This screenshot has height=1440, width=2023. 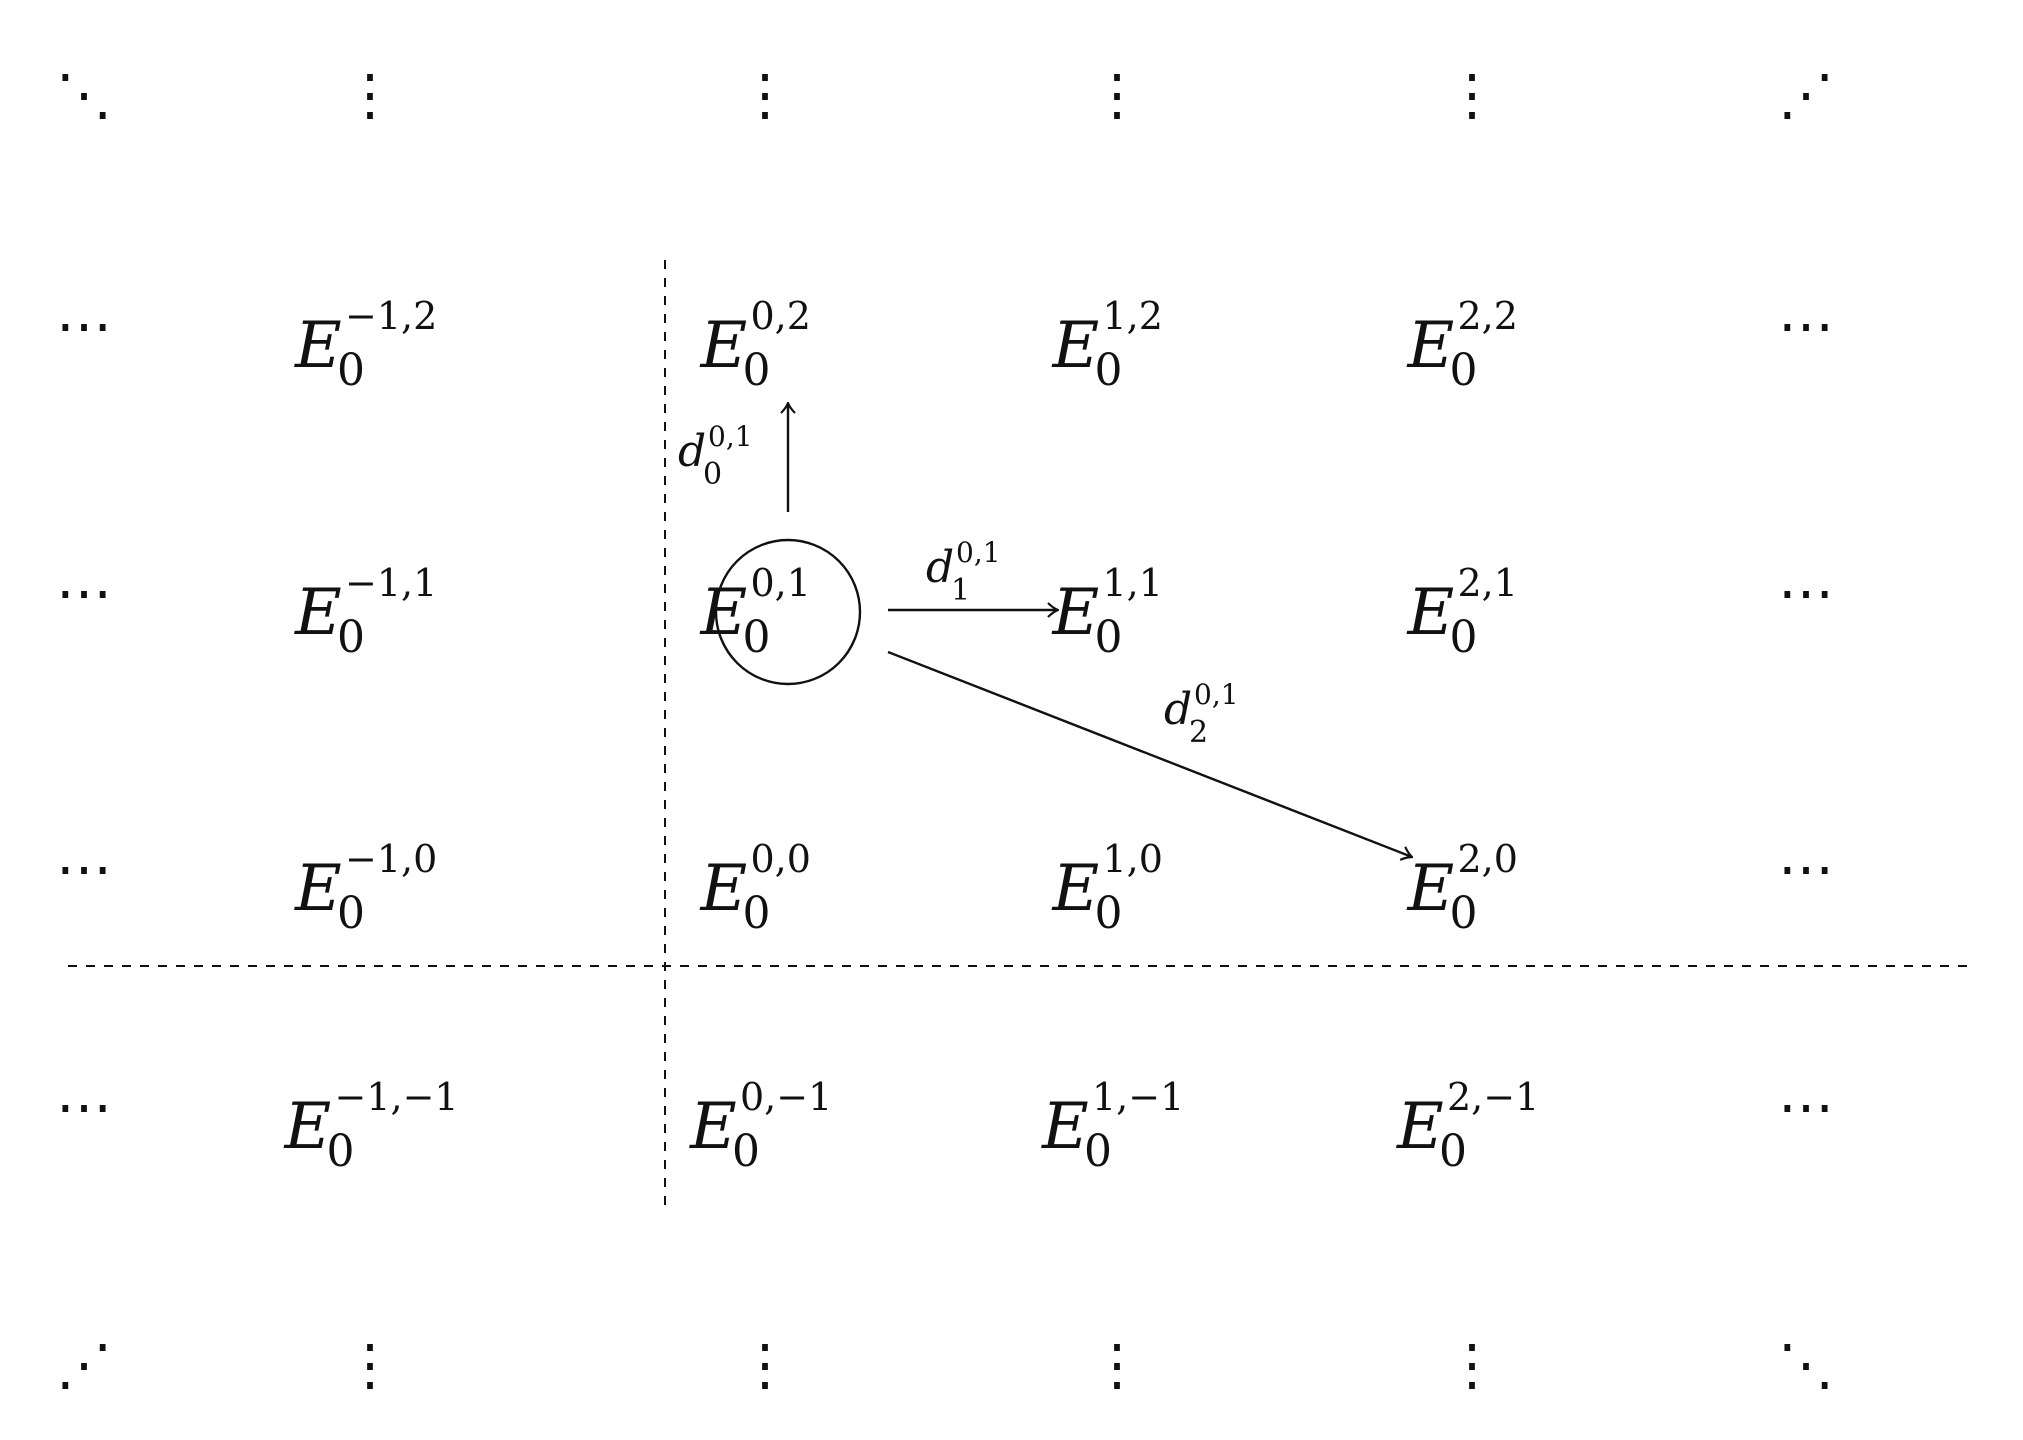 What do you see at coordinates (84, 869) in the screenshot?
I see `ellipsis-left-row-0: ⋯` at bounding box center [84, 869].